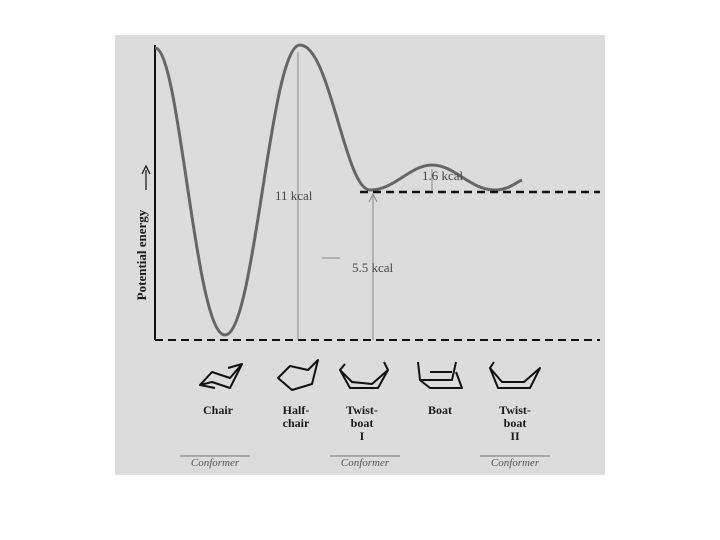  Describe the element at coordinates (440, 410) in the screenshot. I see `conformer-label: Boat` at that location.